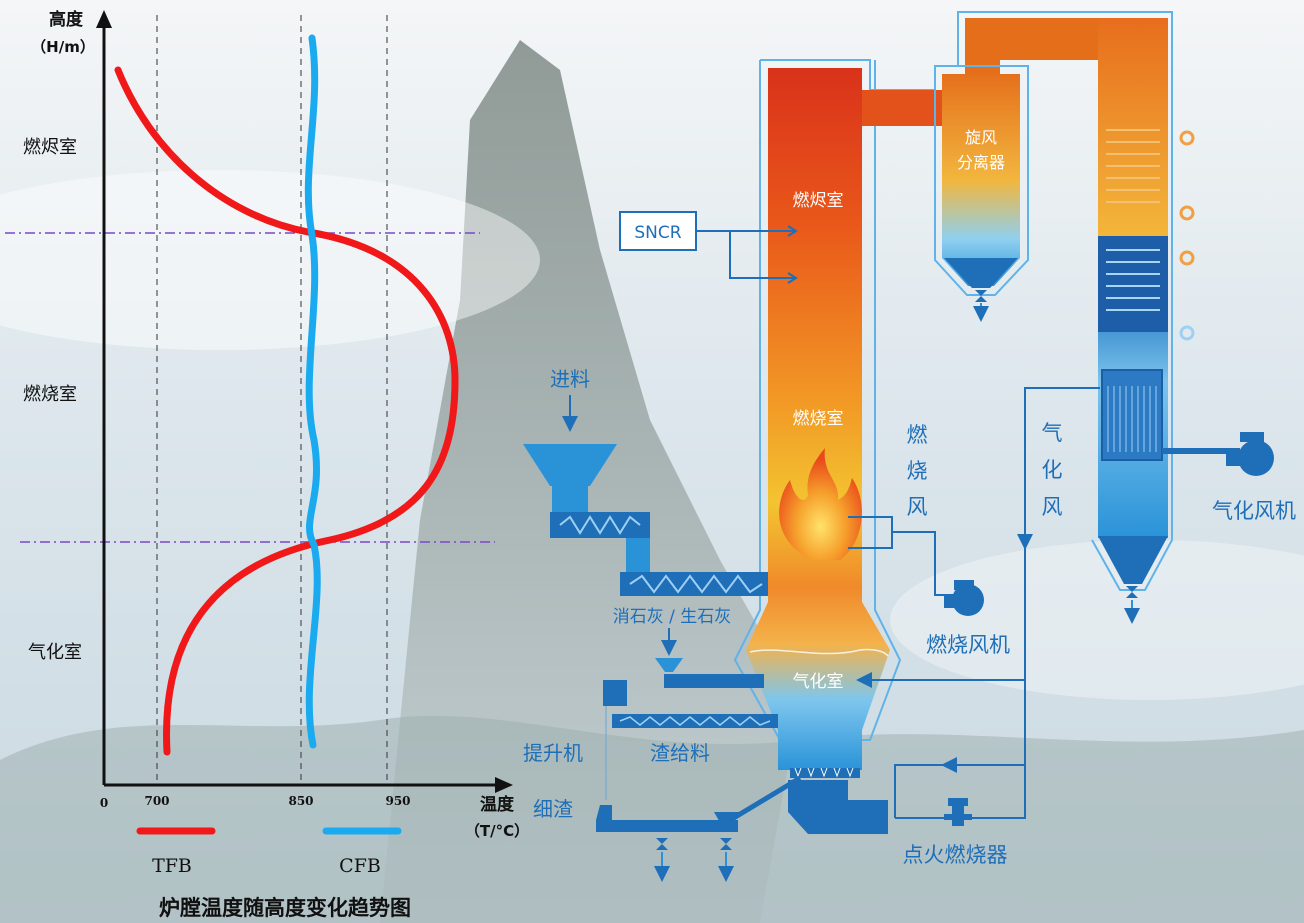  I want to click on elevator-top, so click(615, 693).